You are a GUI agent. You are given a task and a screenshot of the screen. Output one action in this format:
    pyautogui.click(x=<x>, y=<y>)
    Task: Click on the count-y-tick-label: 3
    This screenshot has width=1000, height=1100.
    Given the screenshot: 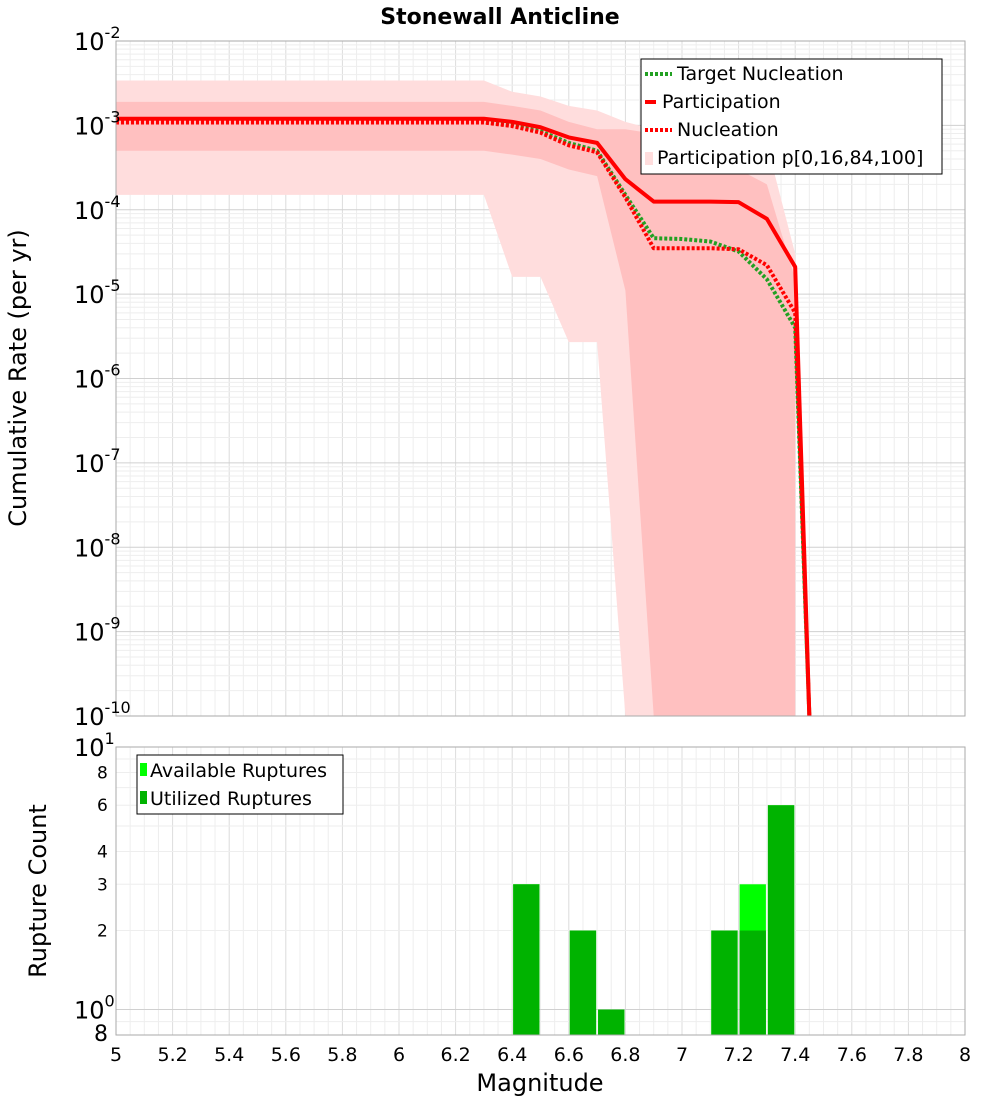 What is the action you would take?
    pyautogui.click(x=102, y=885)
    